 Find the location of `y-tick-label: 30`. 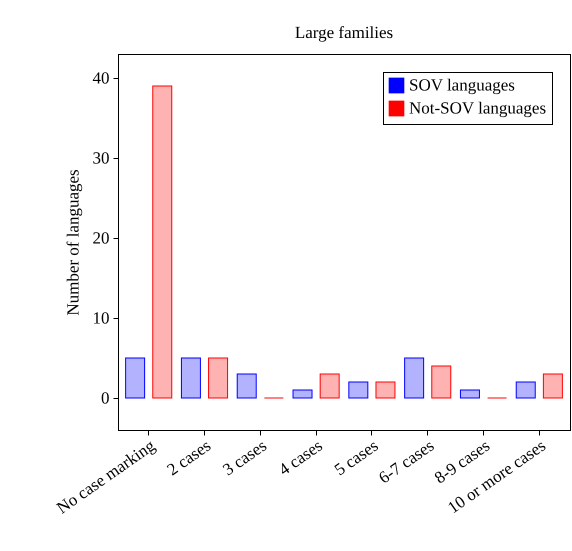

y-tick-label: 30 is located at coordinates (101, 158).